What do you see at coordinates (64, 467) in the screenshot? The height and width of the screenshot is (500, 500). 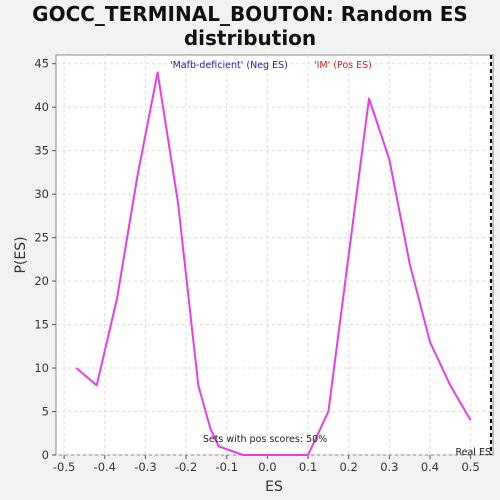 I see `x-tick-label: -0.5` at bounding box center [64, 467].